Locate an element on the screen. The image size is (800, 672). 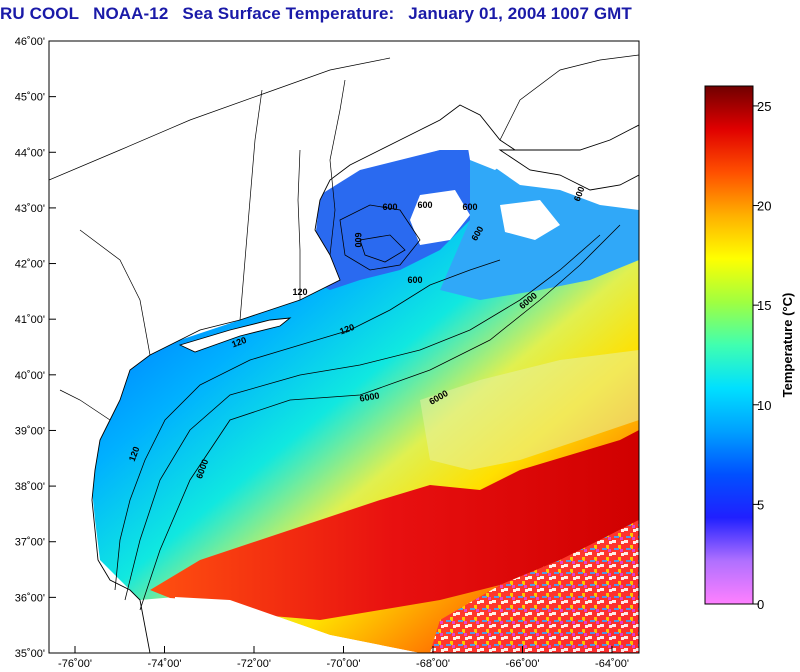
lat-tick-label: 38˚00' is located at coordinates (30, 487).